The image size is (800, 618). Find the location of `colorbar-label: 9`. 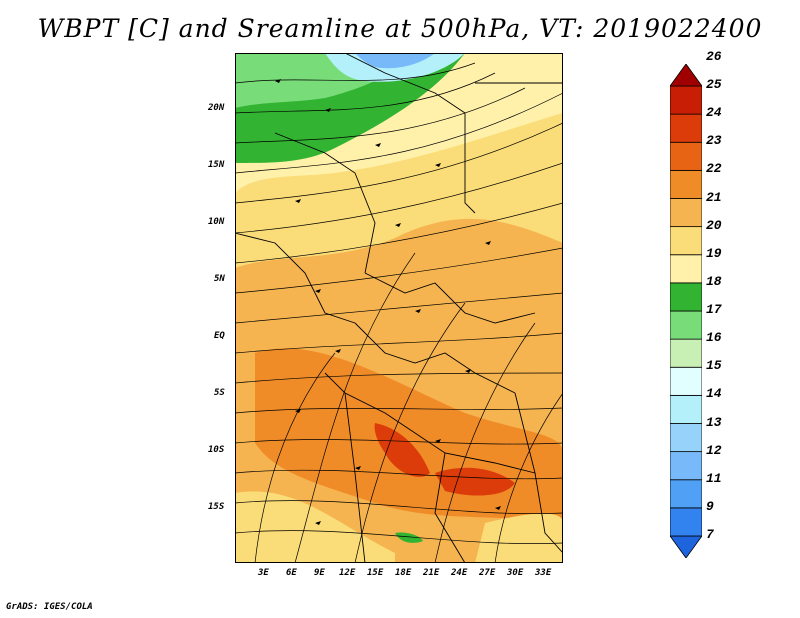

colorbar-label: 9 is located at coordinates (710, 506).